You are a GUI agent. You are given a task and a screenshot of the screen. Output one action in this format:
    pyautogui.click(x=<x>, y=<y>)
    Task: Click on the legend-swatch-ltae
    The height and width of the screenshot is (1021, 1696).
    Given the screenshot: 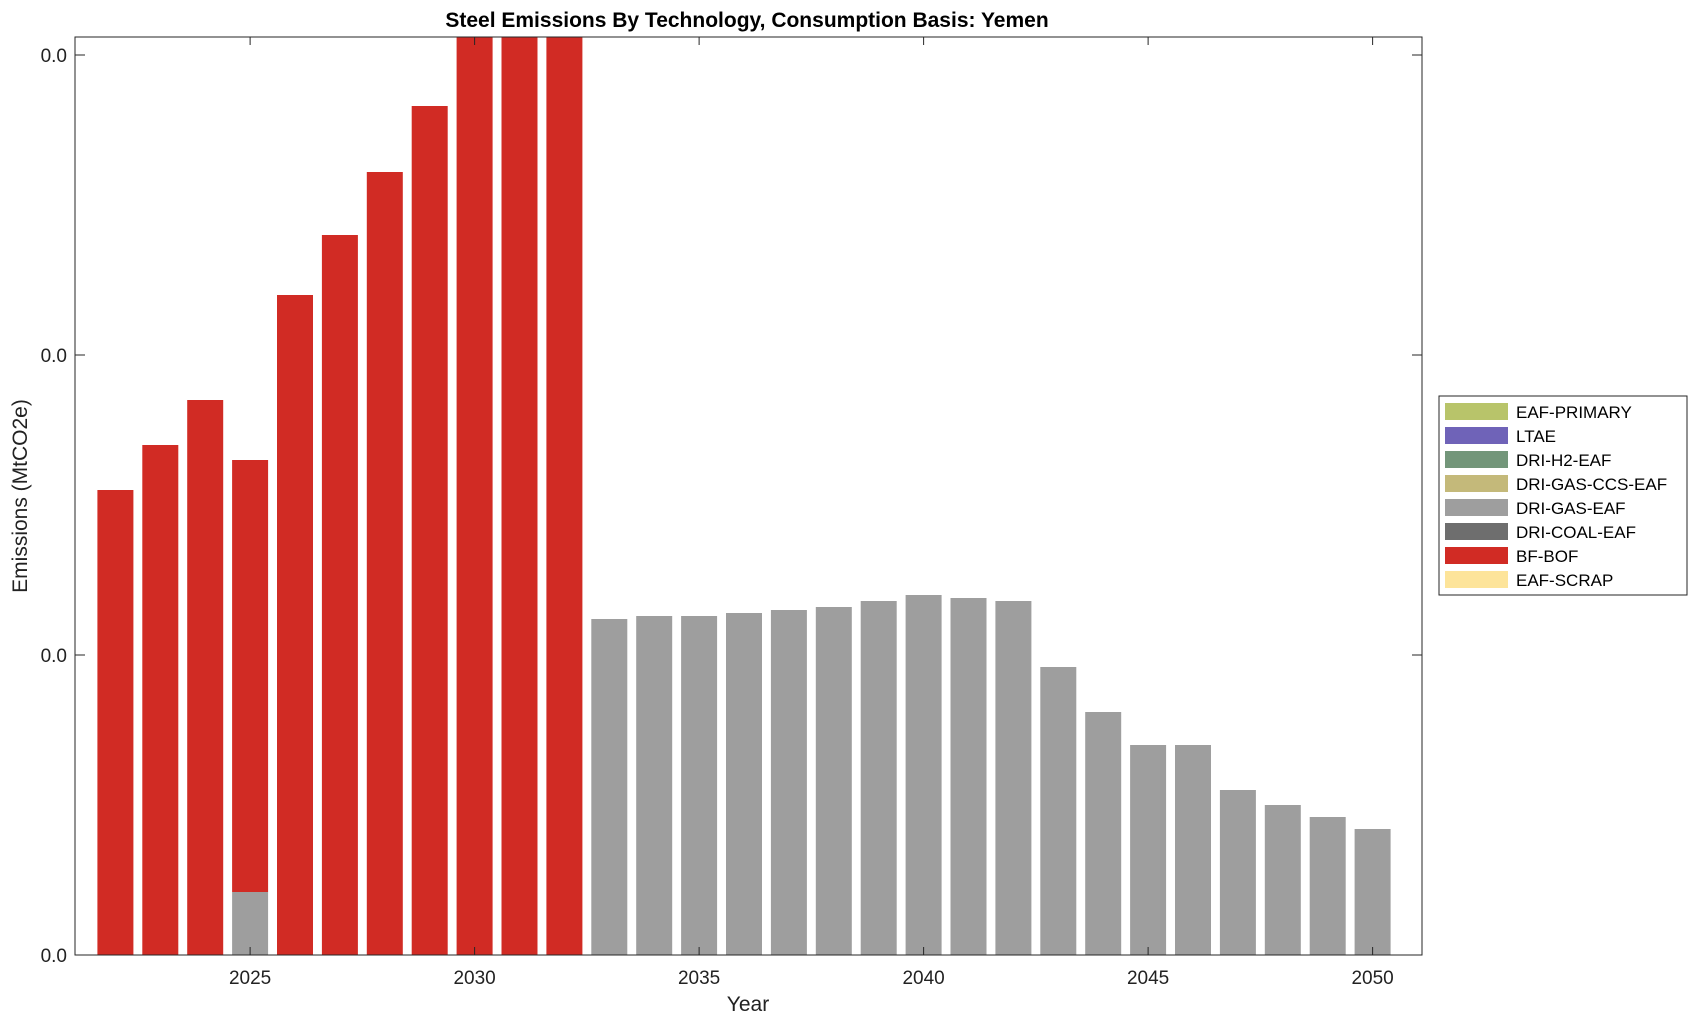 What is the action you would take?
    pyautogui.click(x=1476, y=435)
    